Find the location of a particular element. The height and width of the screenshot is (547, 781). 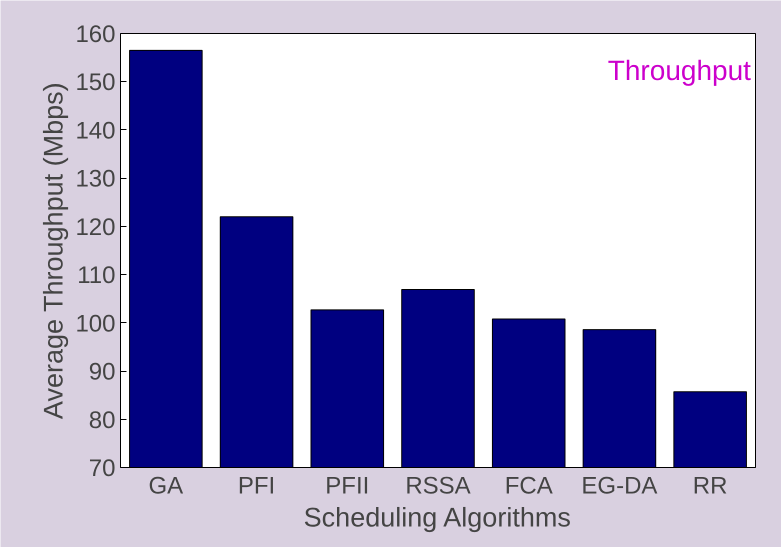

x-tick-label: PFII is located at coordinates (347, 486).